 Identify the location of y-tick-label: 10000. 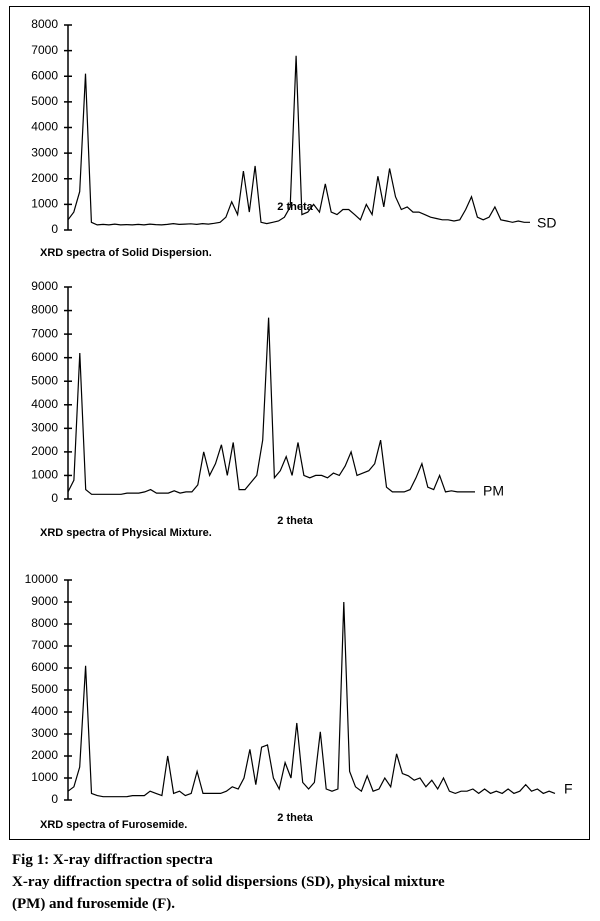
(42, 579).